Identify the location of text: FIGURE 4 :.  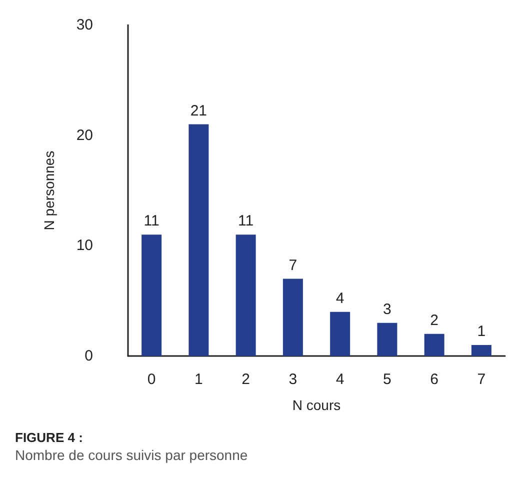
(49, 437).